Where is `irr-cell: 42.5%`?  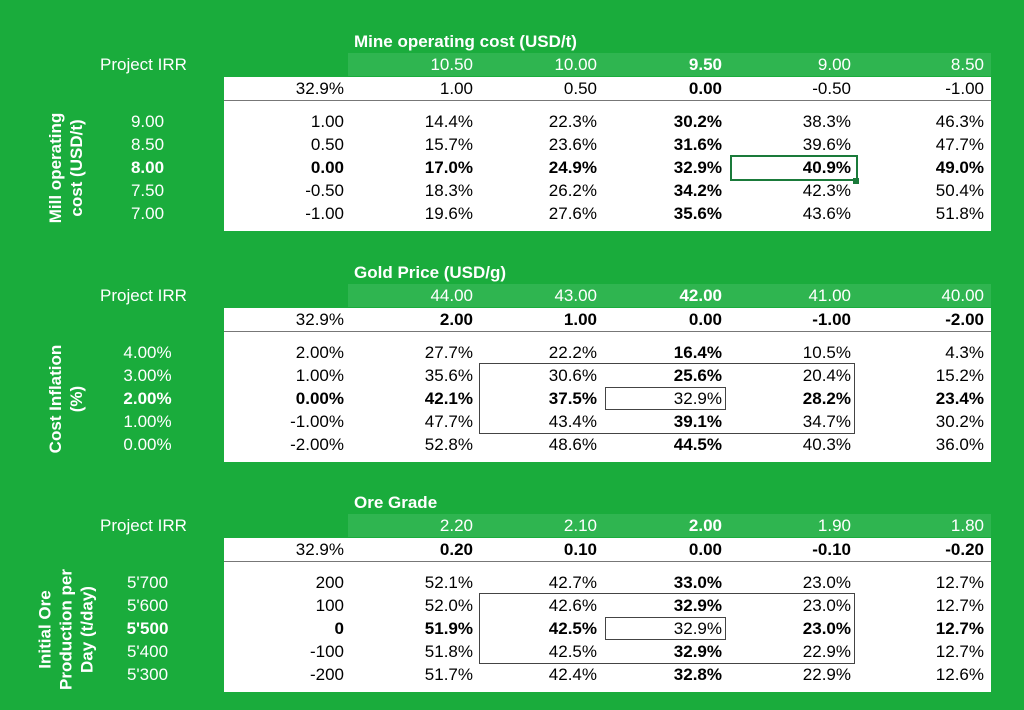
irr-cell: 42.5% is located at coordinates (572, 628).